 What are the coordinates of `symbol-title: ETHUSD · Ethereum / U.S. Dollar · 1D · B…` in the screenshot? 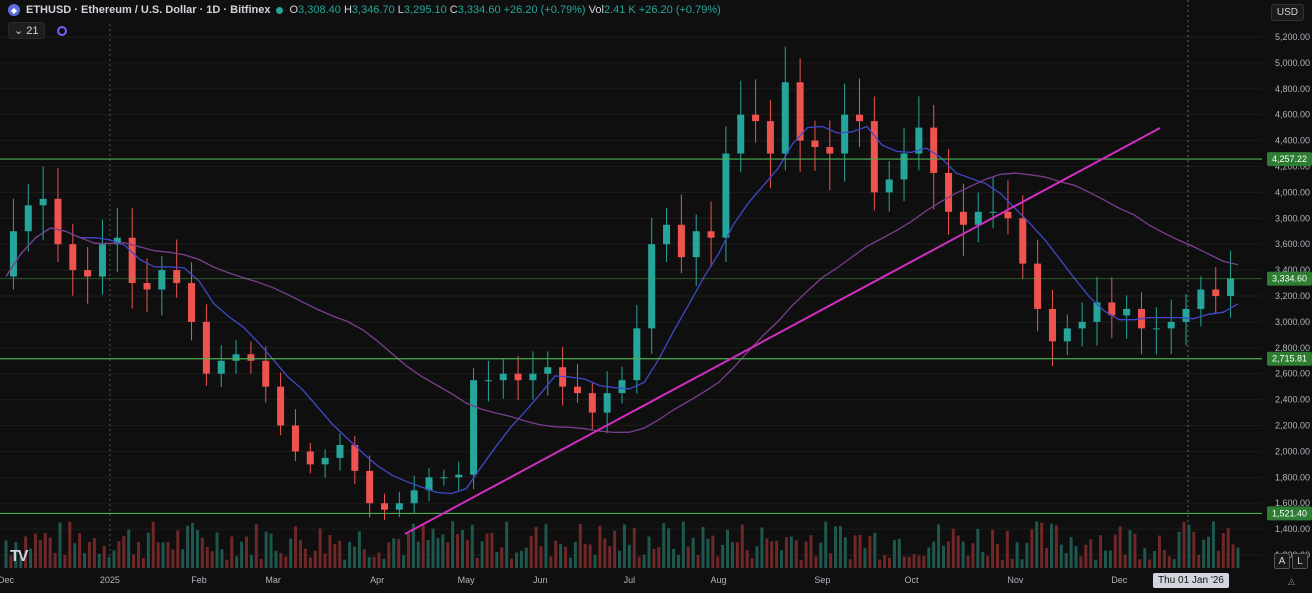 It's located at (148, 10).